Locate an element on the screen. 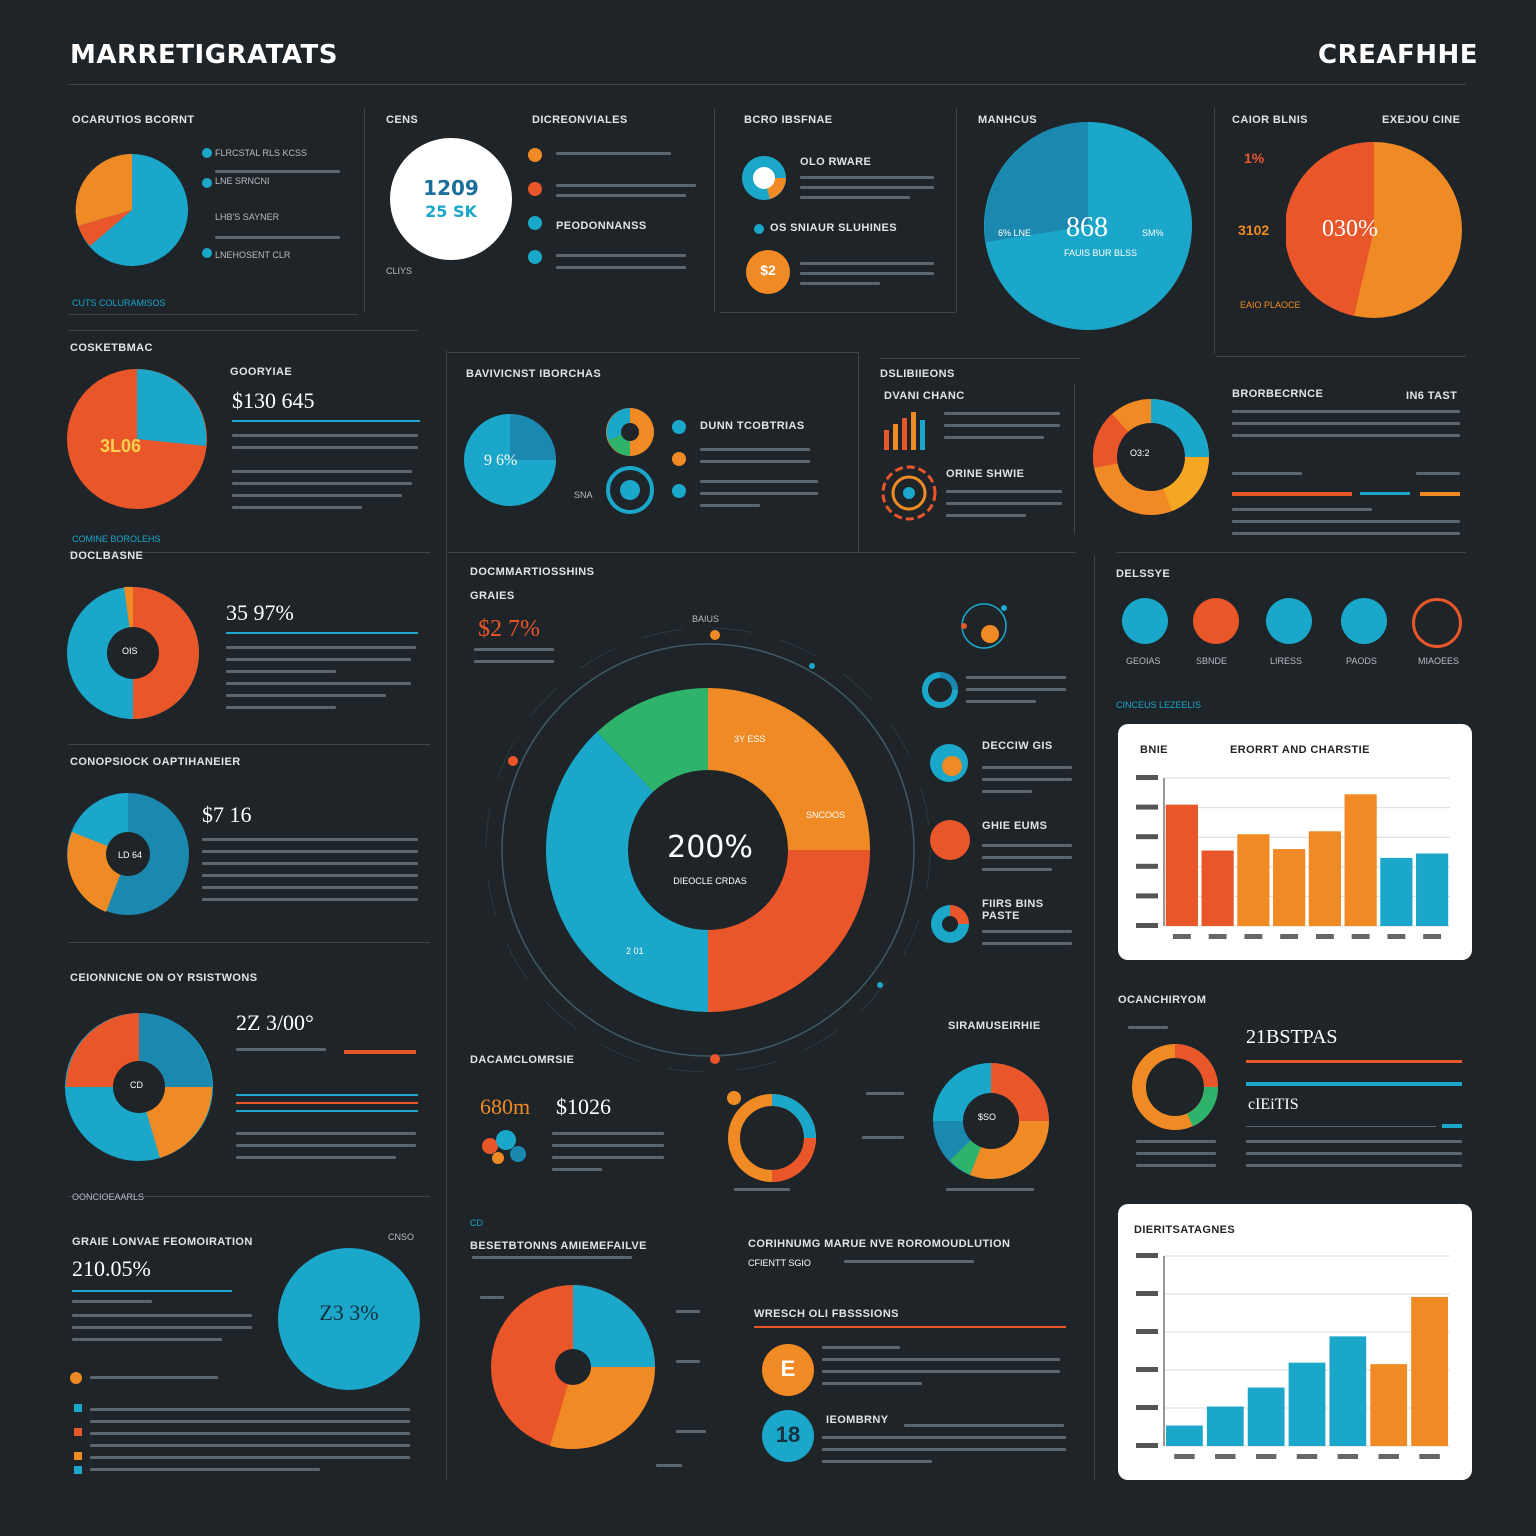  progress-bar is located at coordinates (1440, 494).